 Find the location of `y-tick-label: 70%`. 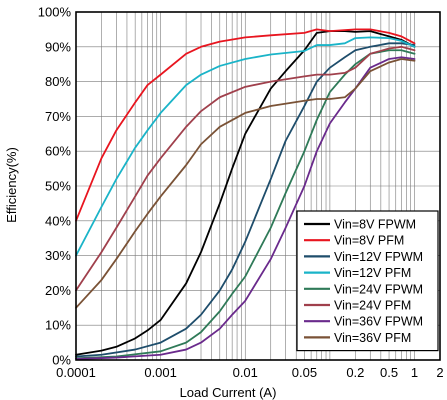

y-tick-label: 70% is located at coordinates (58, 116).